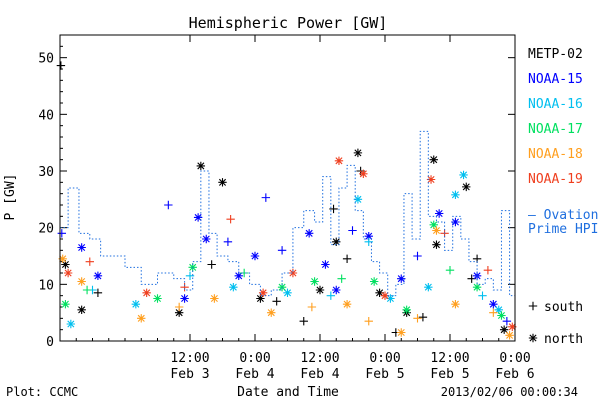  What do you see at coordinates (555, 179) in the screenshot?
I see `legend-series-label: NOAA-19` at bounding box center [555, 179].